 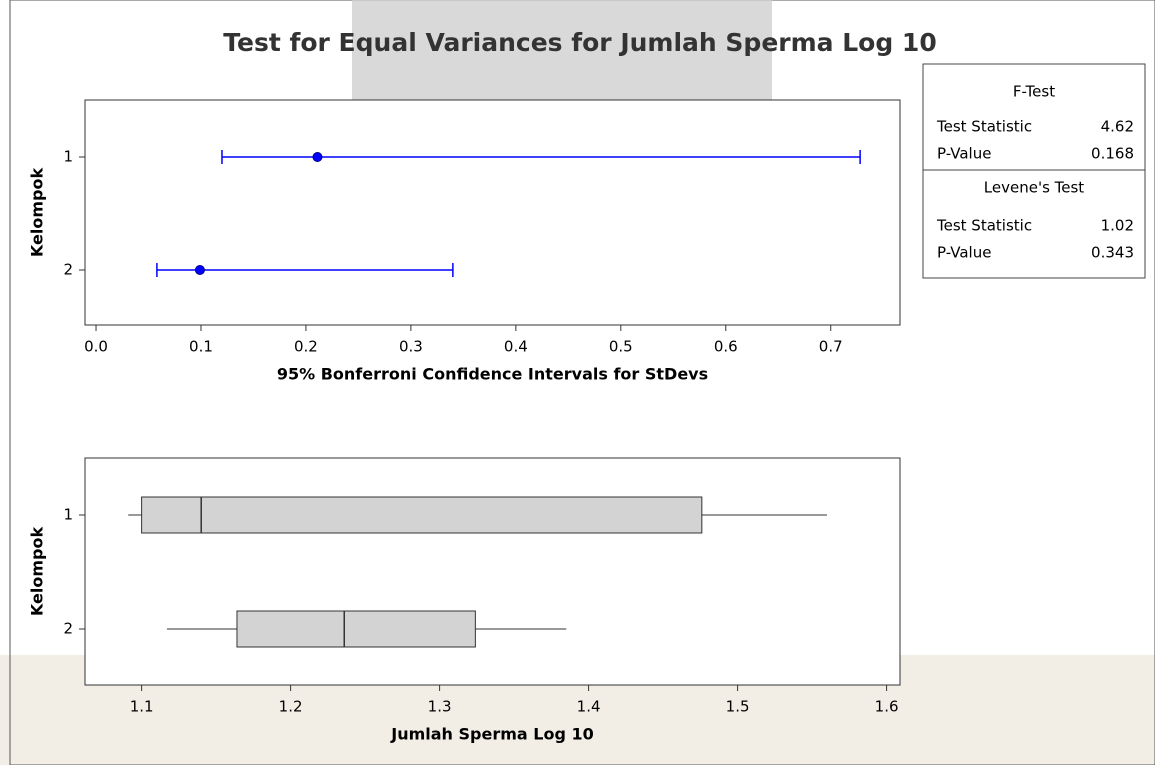 I want to click on stats-row-value: 0.168, so click(x=1112, y=154).